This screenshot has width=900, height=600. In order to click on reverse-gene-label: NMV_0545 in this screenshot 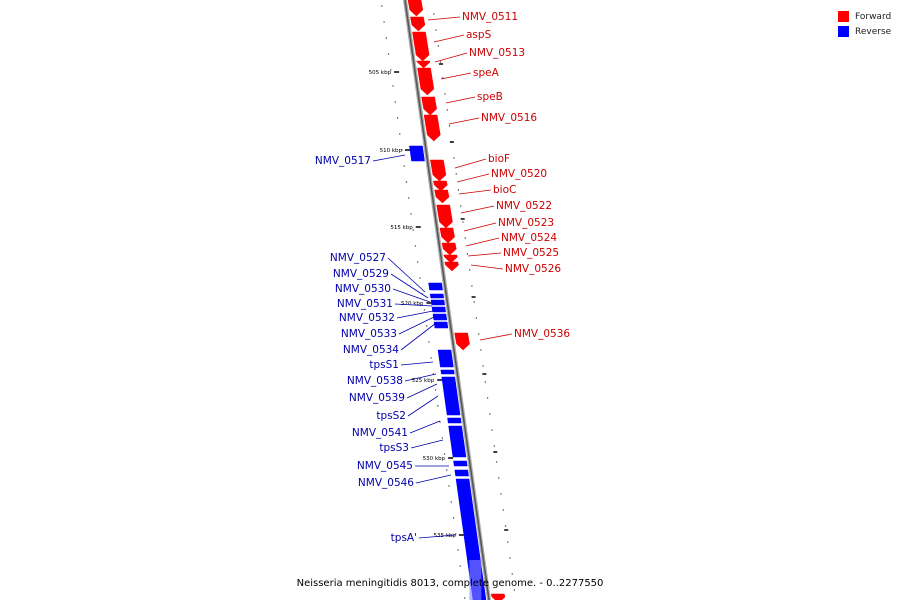, I will do `click(385, 466)`.